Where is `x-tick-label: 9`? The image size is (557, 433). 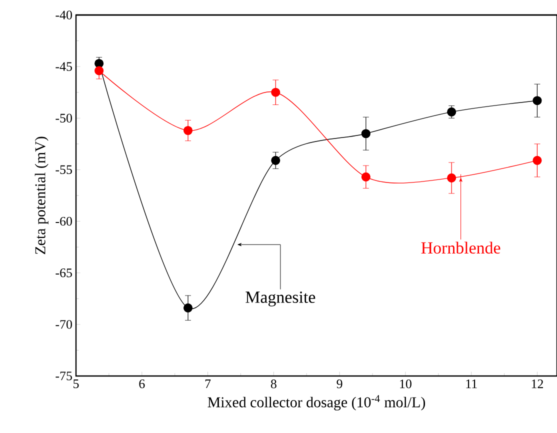
x-tick-label: 9 is located at coordinates (339, 384).